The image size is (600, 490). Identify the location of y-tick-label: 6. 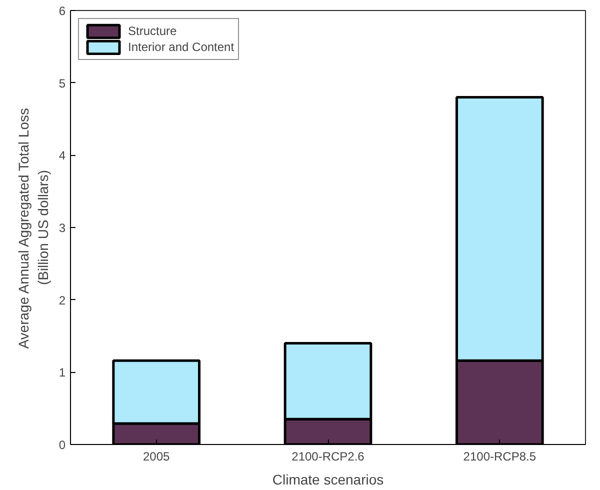
(62, 11).